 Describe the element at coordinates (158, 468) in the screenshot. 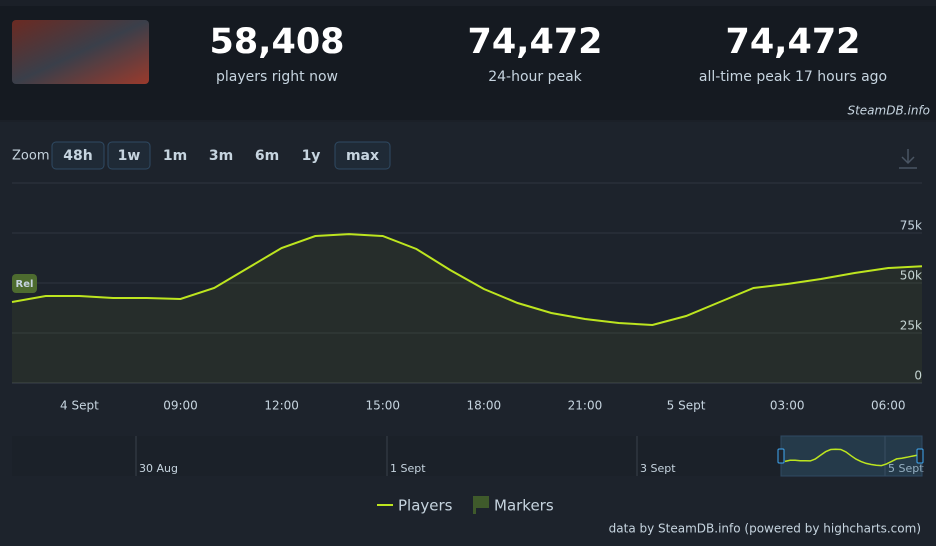

I see `navigator-label: 30 Aug` at that location.